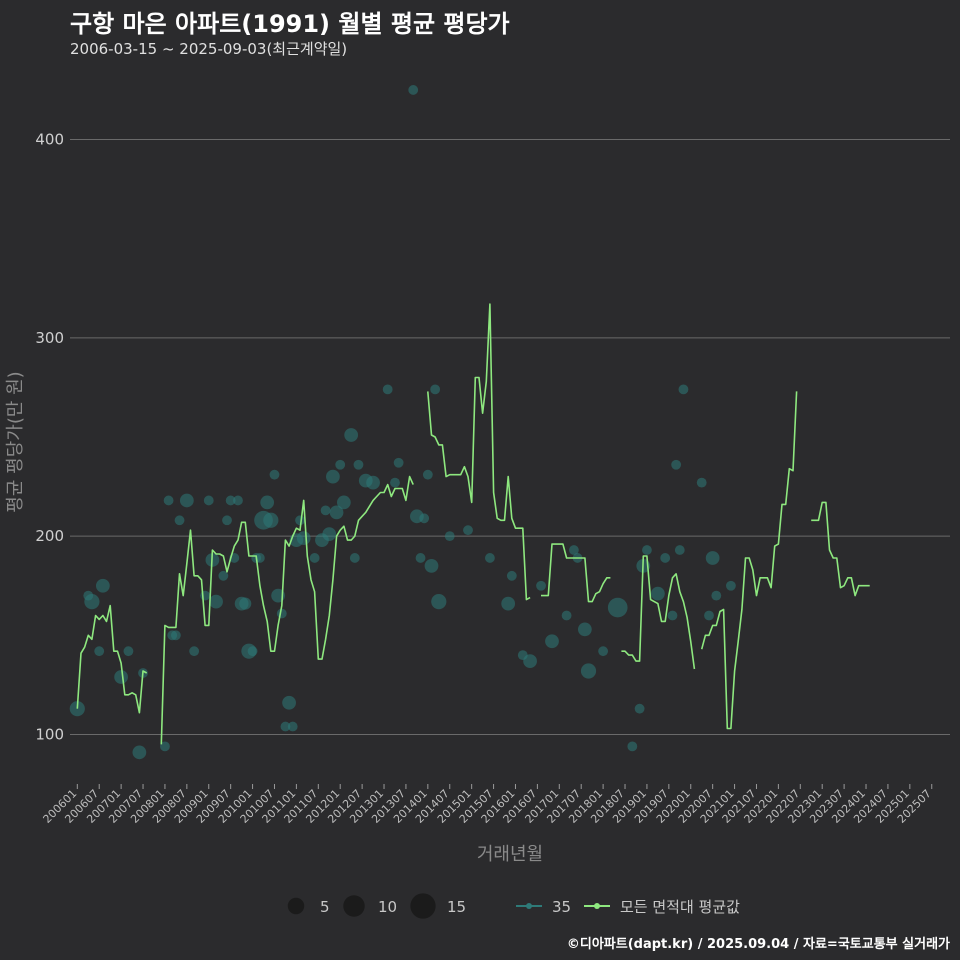  What do you see at coordinates (510, 854) in the screenshot?
I see `x-axis-title: 거래년월` at bounding box center [510, 854].